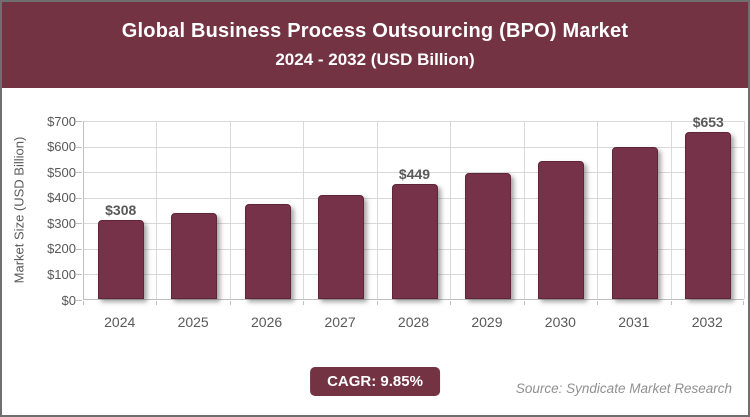 The width and height of the screenshot is (750, 417). Describe the element at coordinates (708, 122) in the screenshot. I see `bar-value-label: $653` at that location.